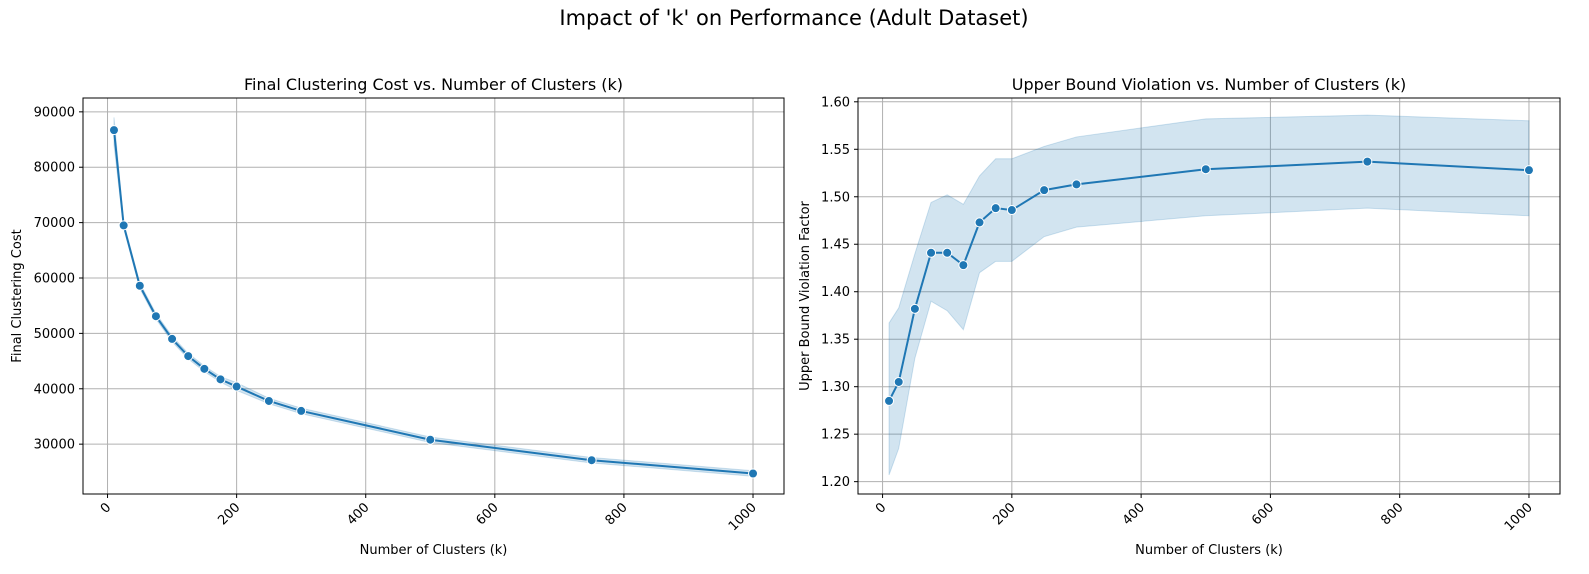 Image resolution: width=1589 pixels, height=574 pixels. I want to click on cost-y-tick-label: 90000, so click(54, 112).